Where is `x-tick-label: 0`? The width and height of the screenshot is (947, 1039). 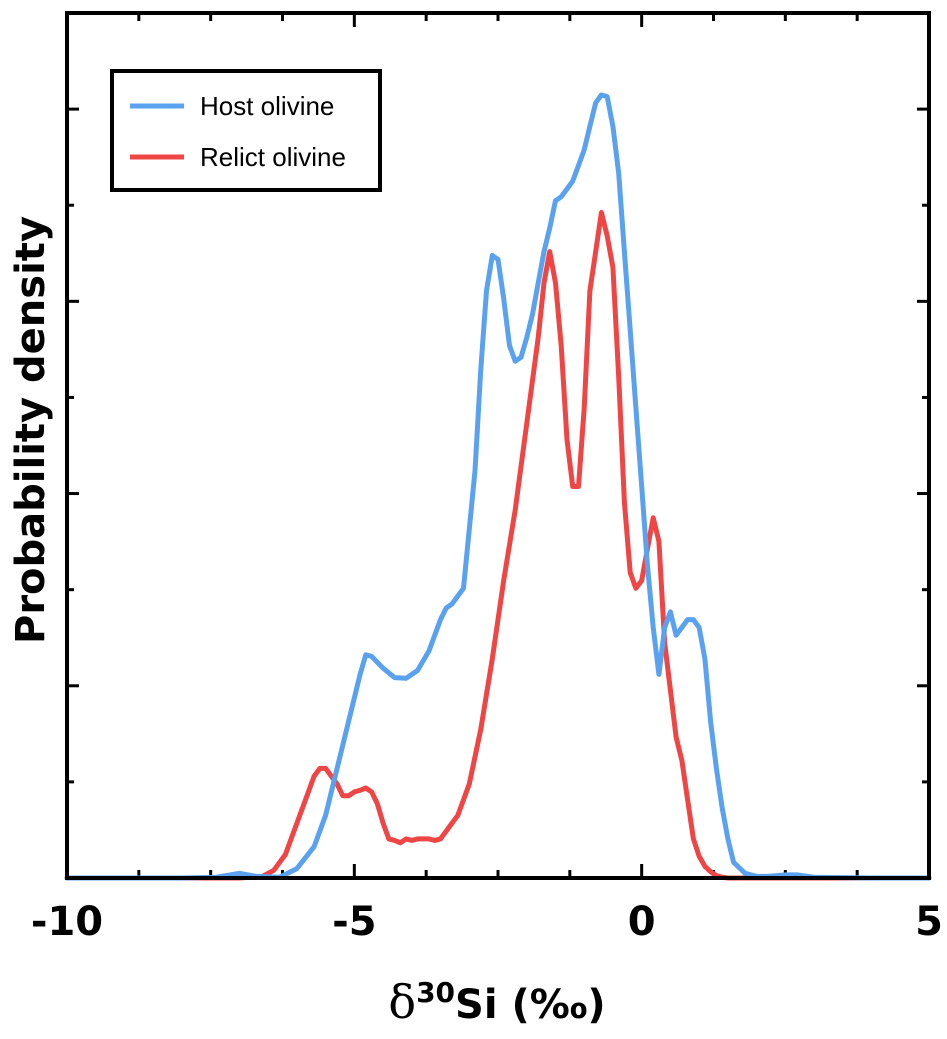
x-tick-label: 0 is located at coordinates (642, 922).